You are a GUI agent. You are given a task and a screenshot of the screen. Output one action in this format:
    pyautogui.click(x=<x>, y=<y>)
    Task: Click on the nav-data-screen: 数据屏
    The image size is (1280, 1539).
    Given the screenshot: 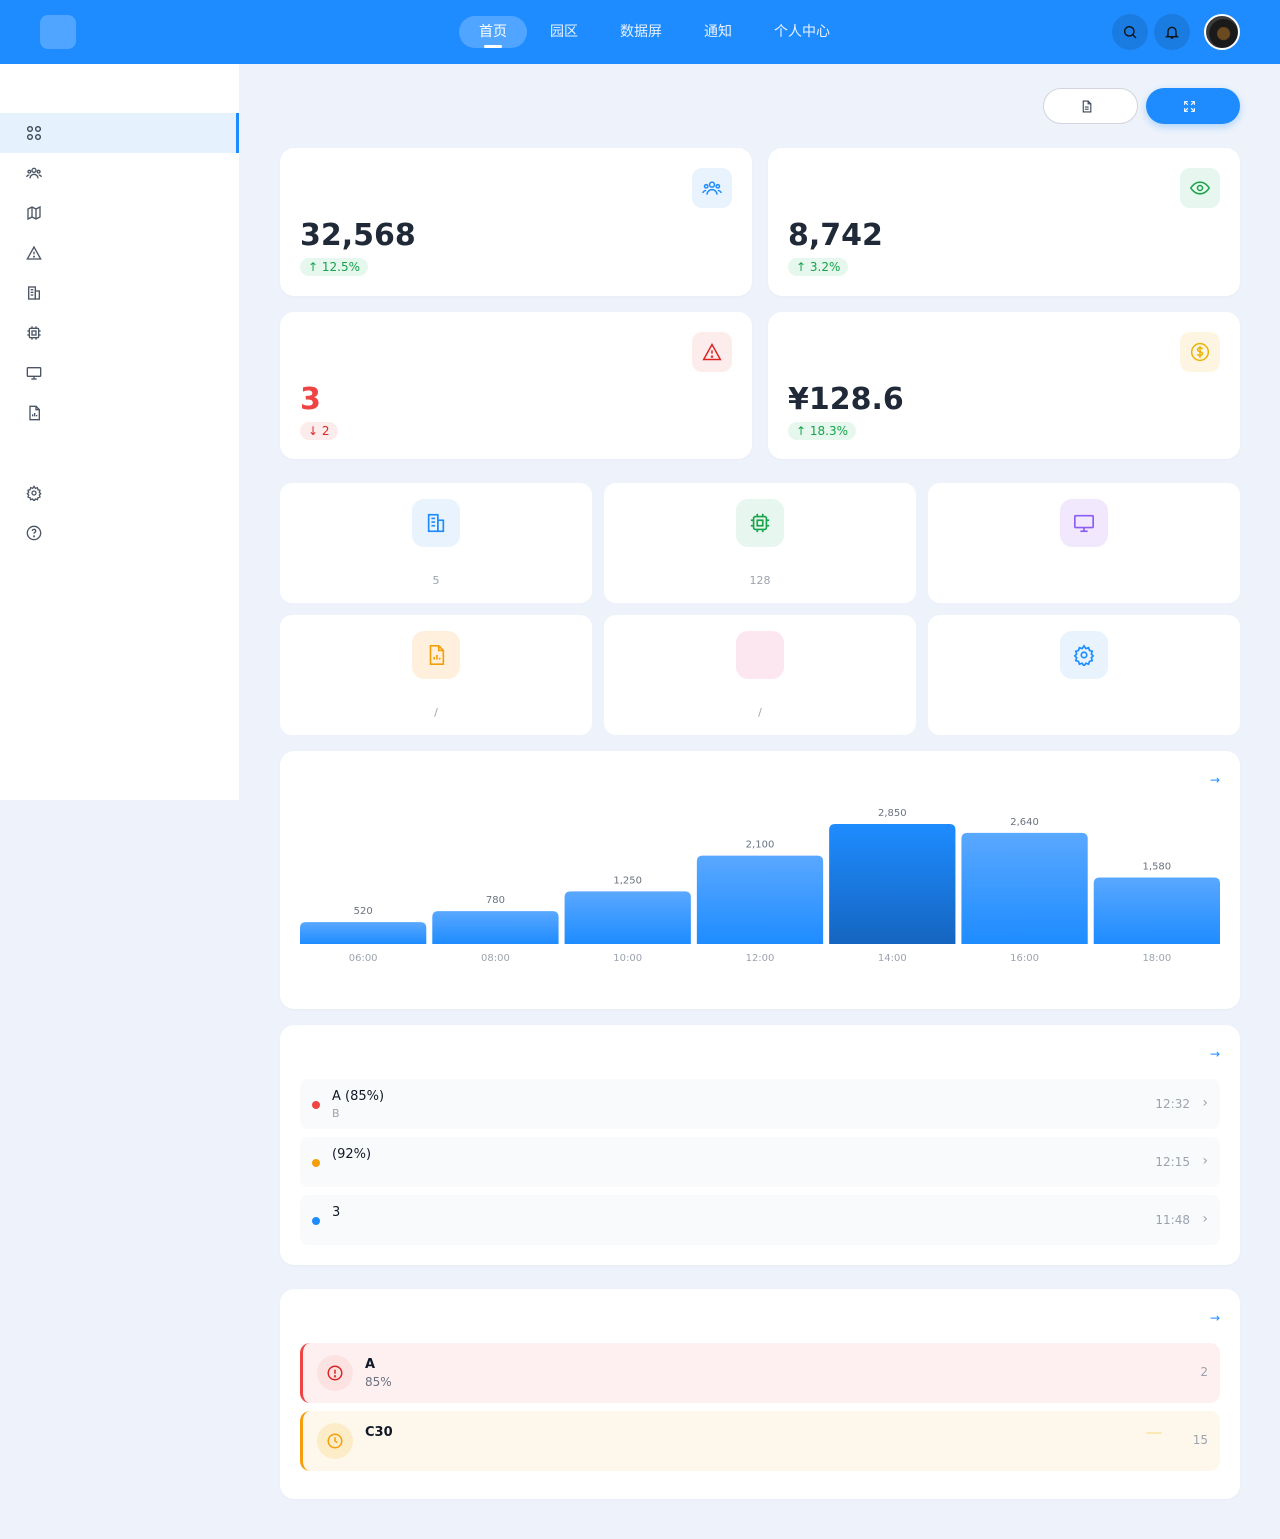 What is the action you would take?
    pyautogui.click(x=641, y=32)
    